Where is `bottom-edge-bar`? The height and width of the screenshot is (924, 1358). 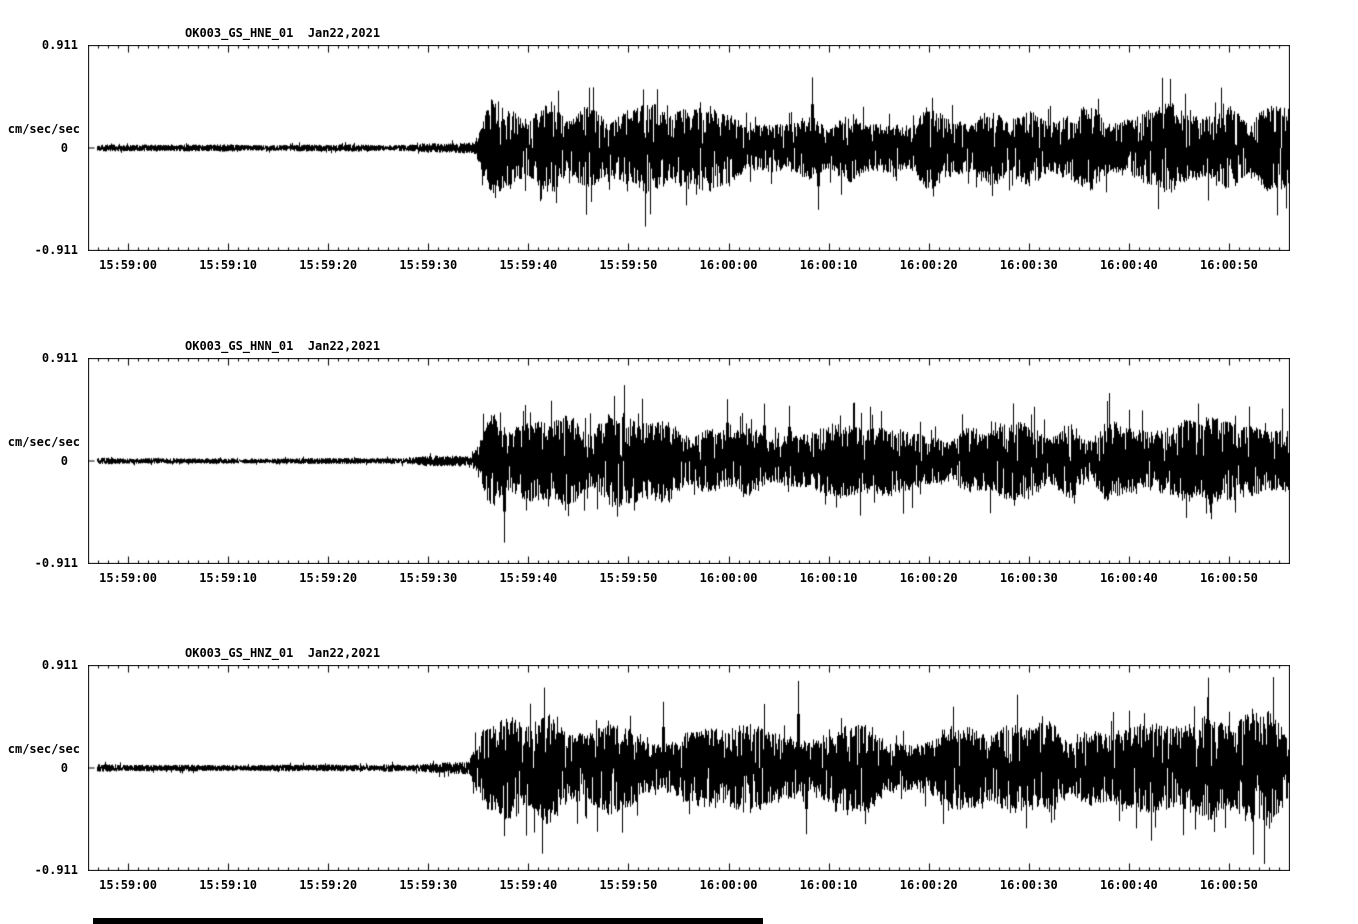 bottom-edge-bar is located at coordinates (428, 921).